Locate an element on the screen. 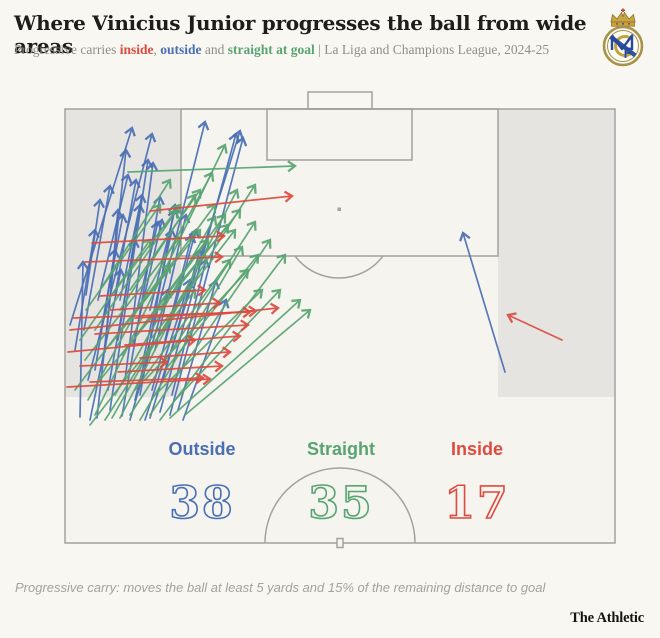  legend-straight-count: 35 is located at coordinates (341, 503).